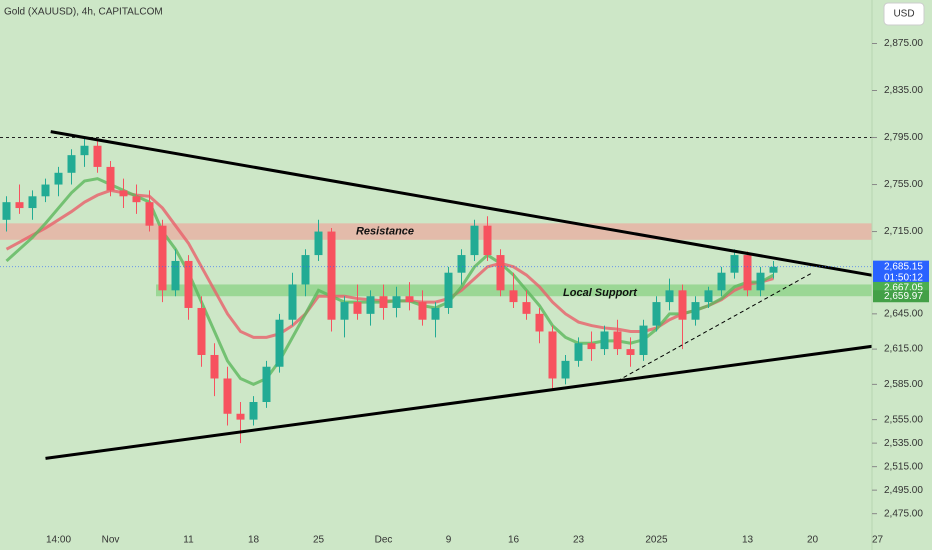  Describe the element at coordinates (384, 540) in the screenshot. I see `x-tick-label: Dec` at that location.